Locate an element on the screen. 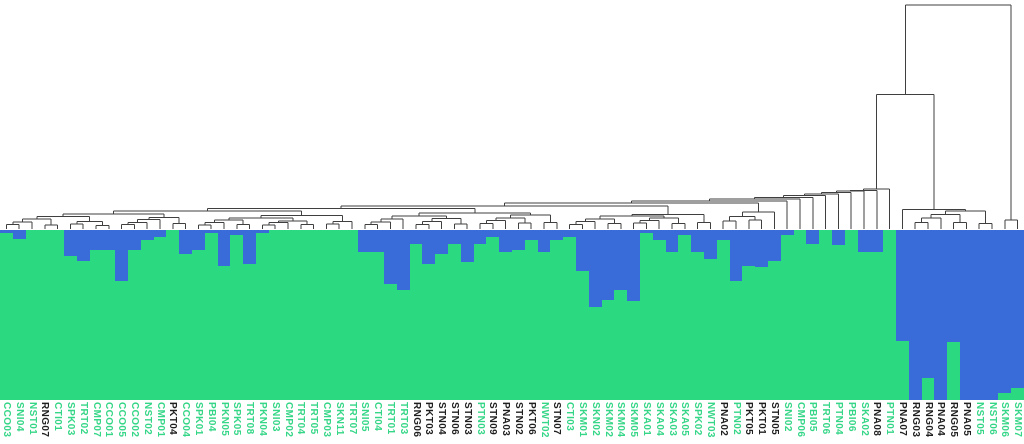  sample-label-RNG06: RNG06 is located at coordinates (416, 420).